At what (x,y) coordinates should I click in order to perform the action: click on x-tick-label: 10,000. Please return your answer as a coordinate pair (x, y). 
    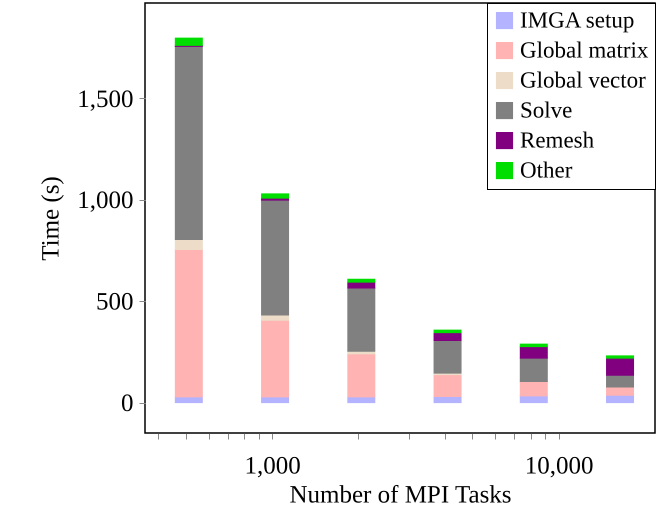
    Looking at the image, I should click on (559, 466).